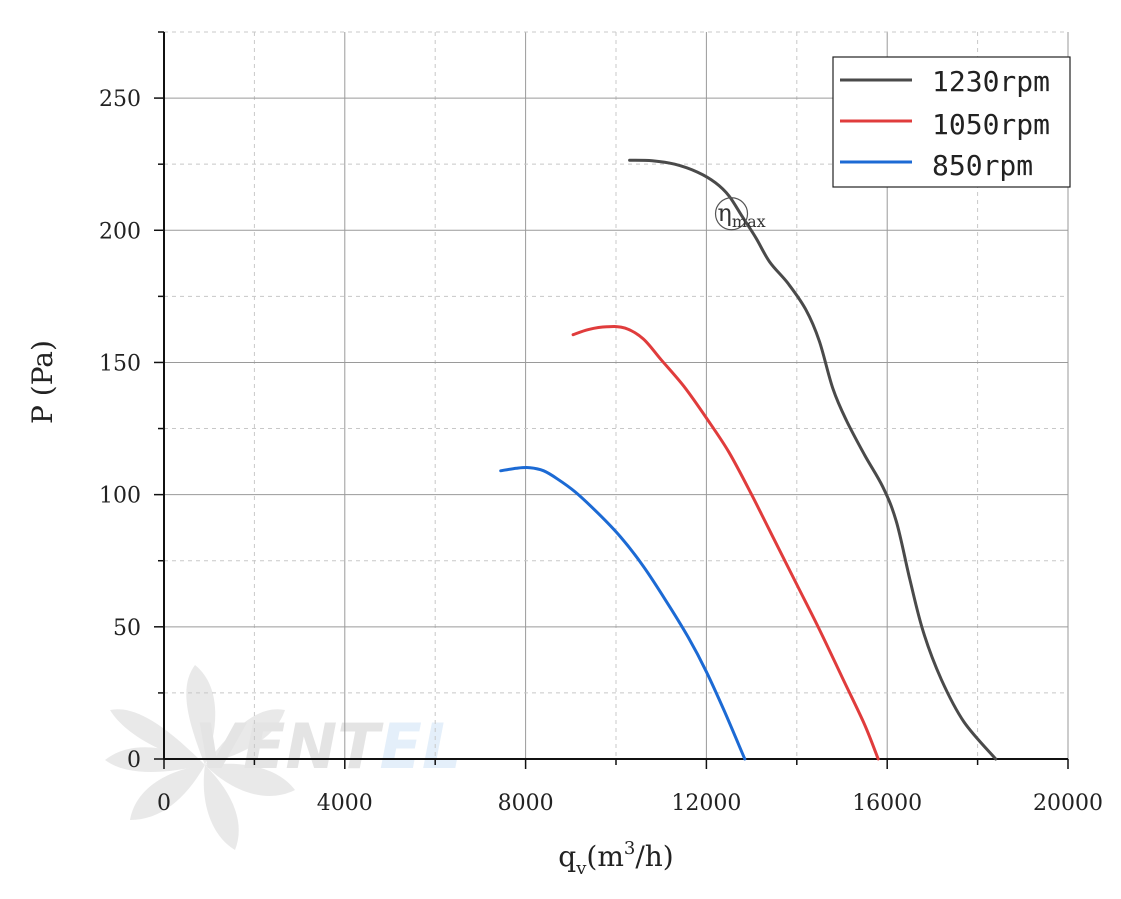 The image size is (1121, 899). What do you see at coordinates (289, 746) in the screenshot?
I see `watermark-dark-text: VENT` at bounding box center [289, 746].